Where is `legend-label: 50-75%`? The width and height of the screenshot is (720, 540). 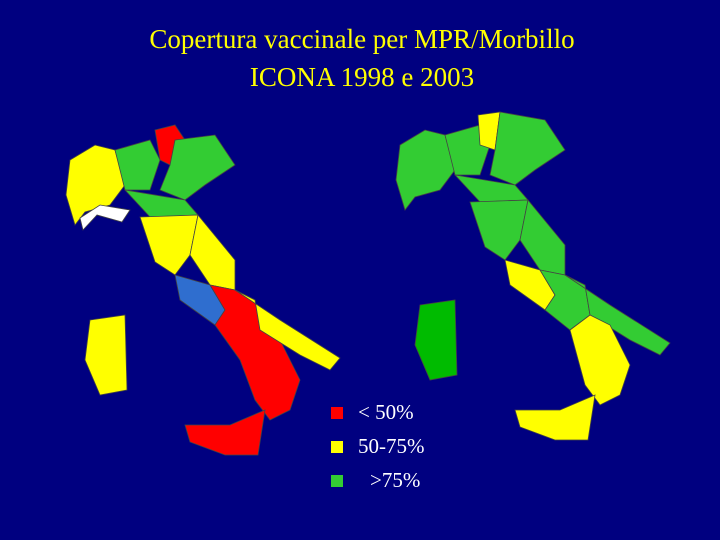 legend-label: 50-75% is located at coordinates (391, 446).